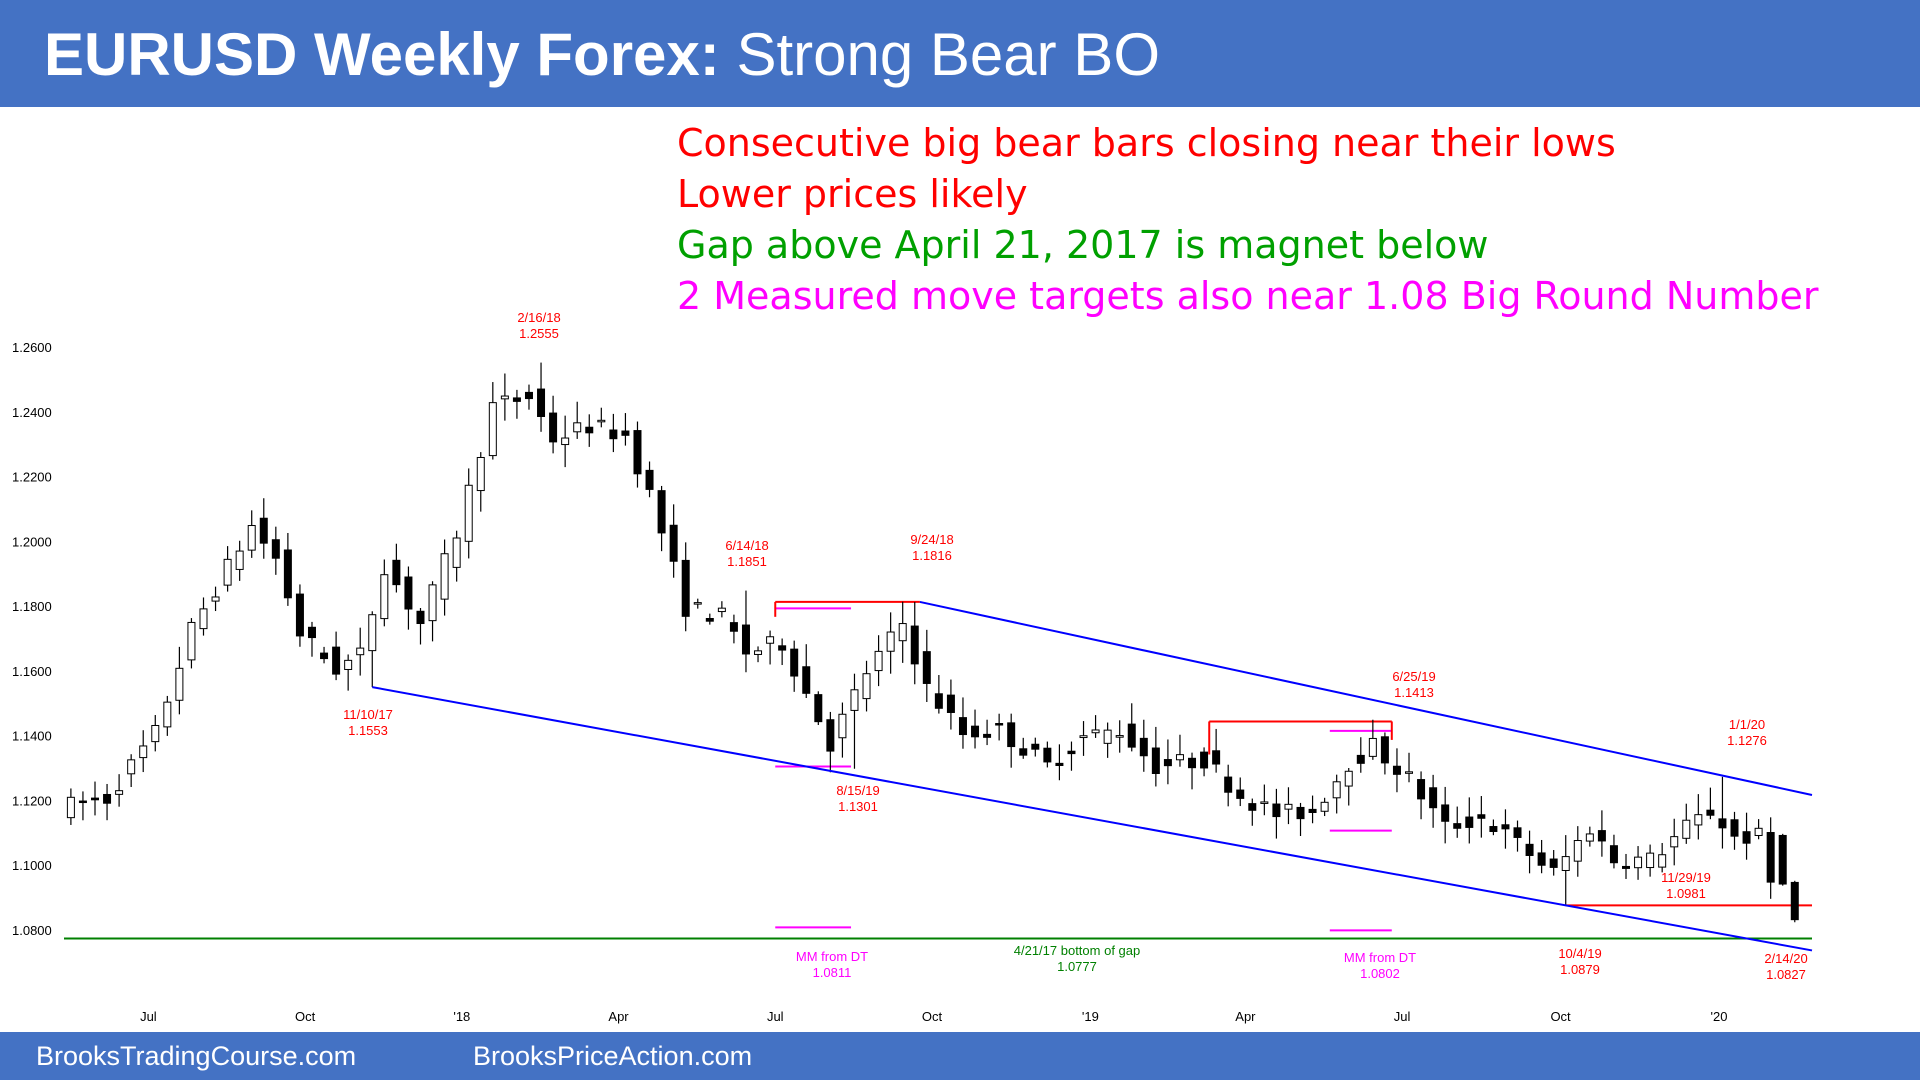  Describe the element at coordinates (746, 545) in the screenshot. I see `annotation-label: 6/14/18` at that location.